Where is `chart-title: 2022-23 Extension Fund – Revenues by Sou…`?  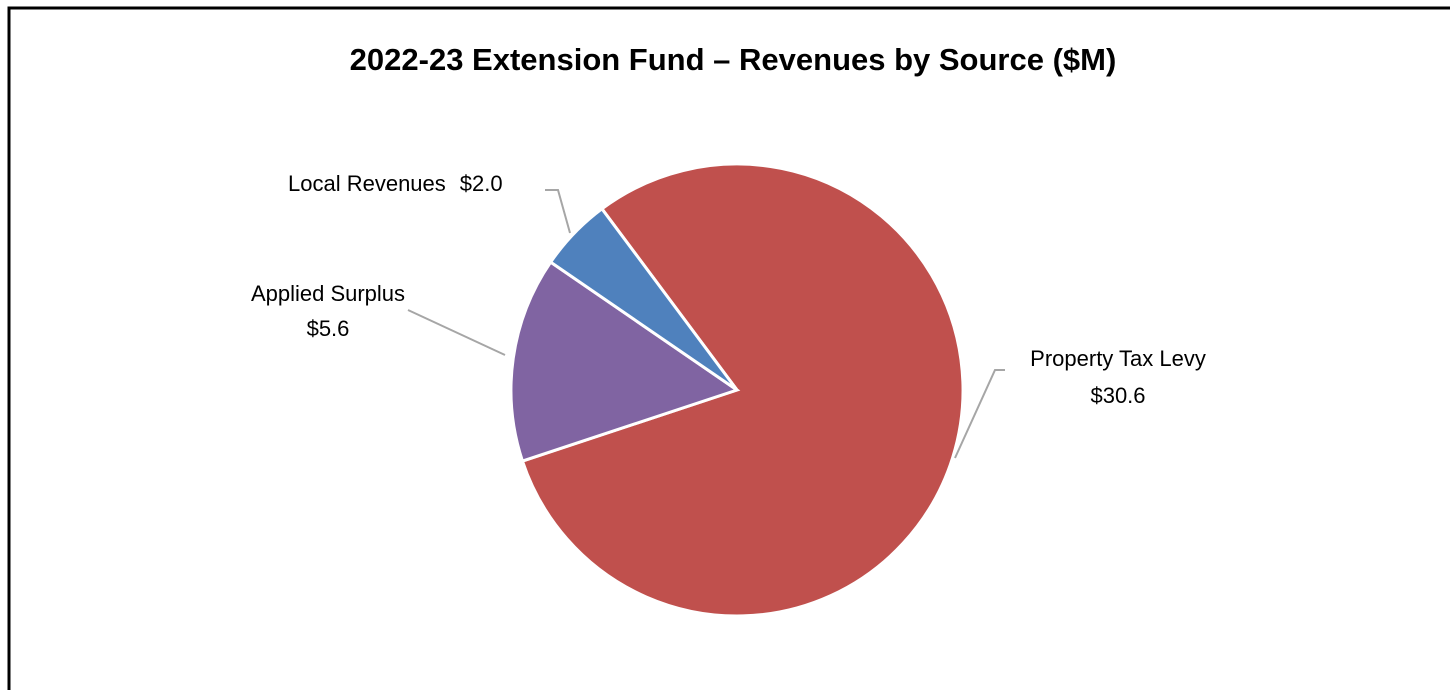
chart-title: 2022-23 Extension Fund – Revenues by Sou… is located at coordinates (733, 59).